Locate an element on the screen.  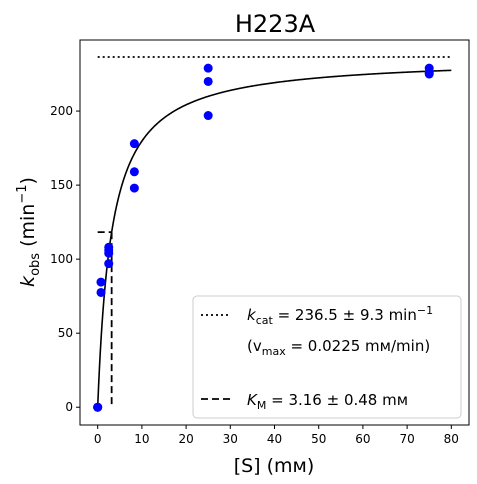
legend-km-symbol: K is located at coordinates (252, 400).